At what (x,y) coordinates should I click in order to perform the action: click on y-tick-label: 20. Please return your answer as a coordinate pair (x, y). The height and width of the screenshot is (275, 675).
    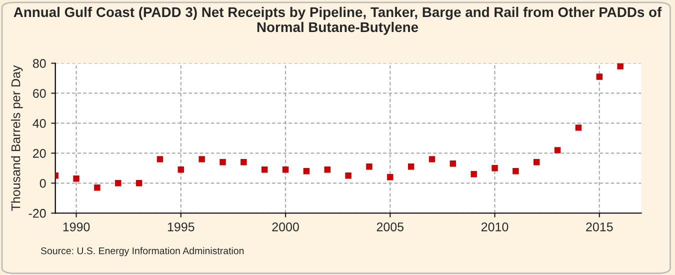
    Looking at the image, I should click on (39, 153).